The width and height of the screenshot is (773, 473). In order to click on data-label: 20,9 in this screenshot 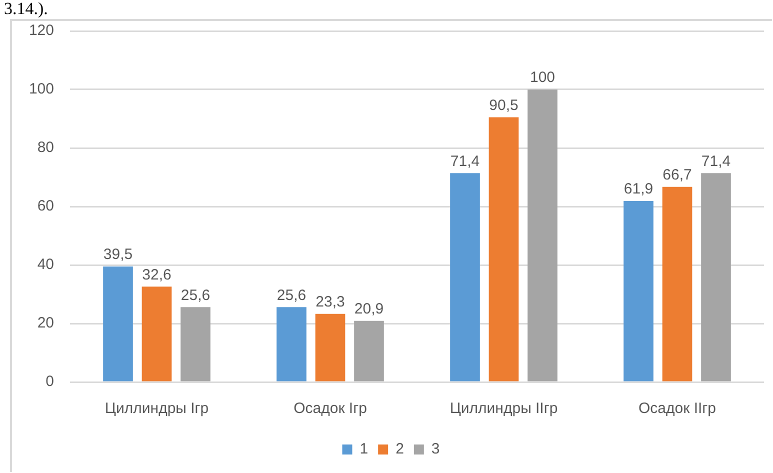, I will do `click(369, 309)`.